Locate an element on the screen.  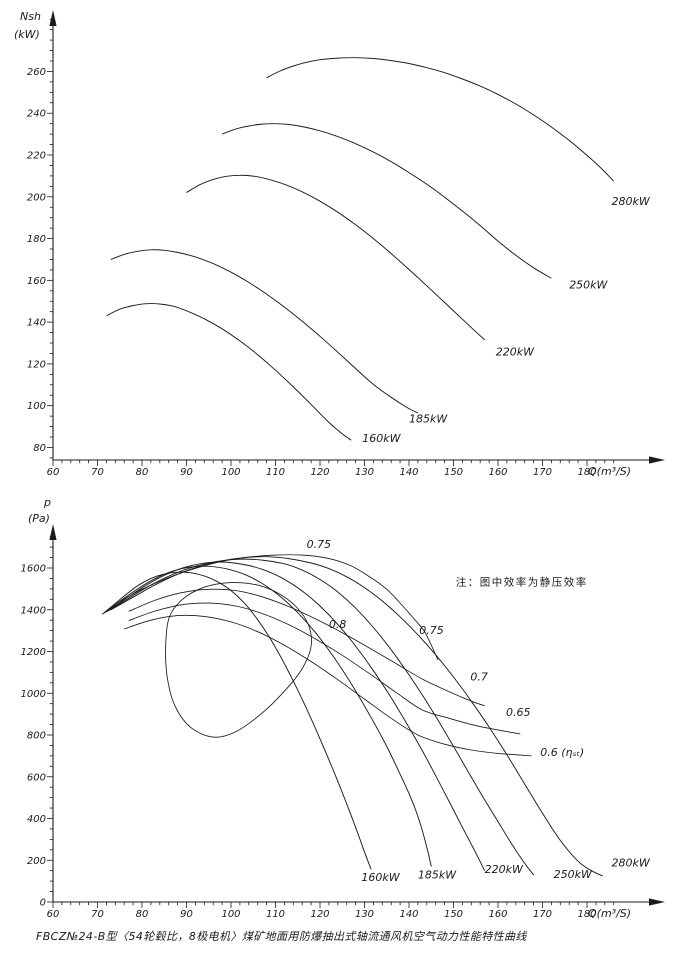
y-tick-label: 140 is located at coordinates (36, 323).